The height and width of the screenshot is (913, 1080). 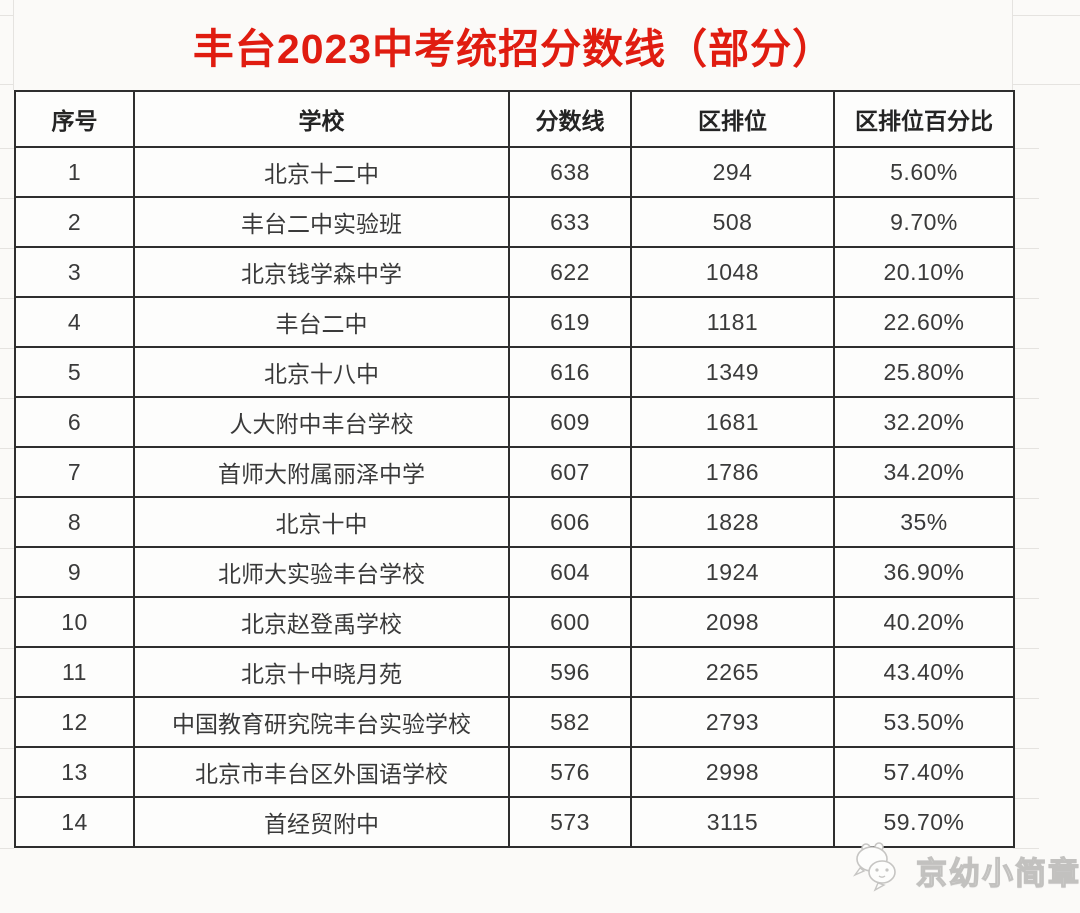 What do you see at coordinates (732, 272) in the screenshot?
I see `cell-rank: 1048` at bounding box center [732, 272].